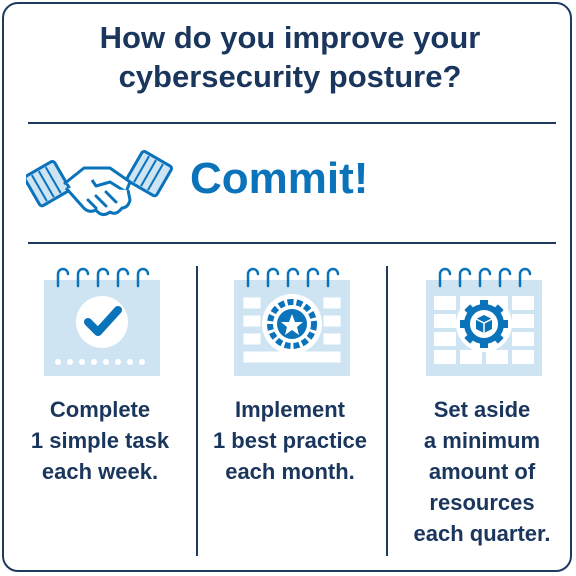 This screenshot has height=576, width=576. I want to click on calendar-check-icon, so click(102, 321).